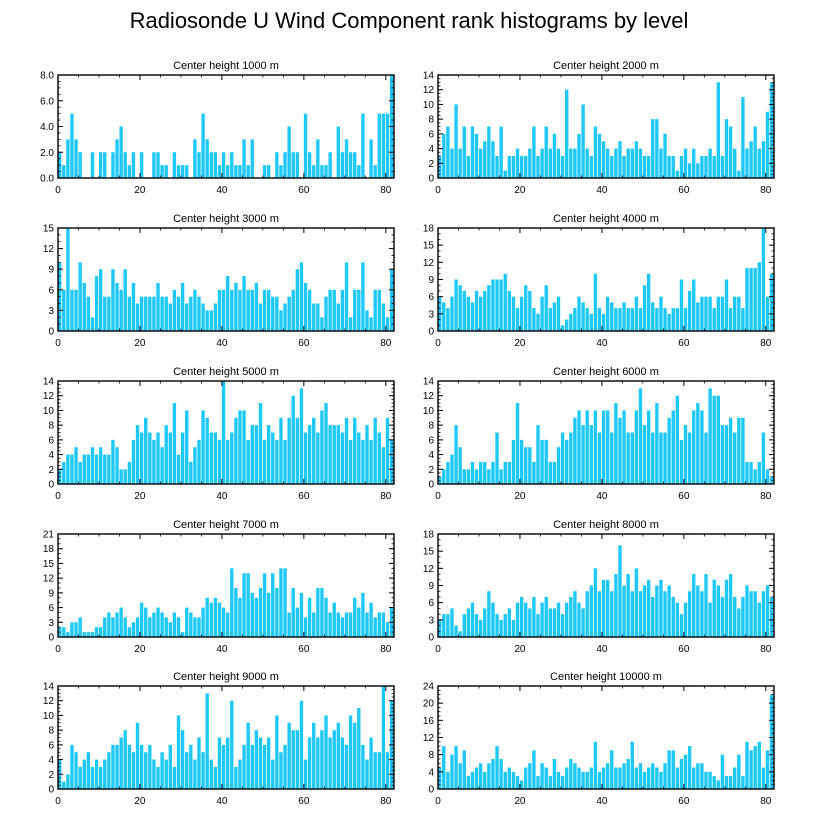 The image size is (818, 824). What do you see at coordinates (226, 372) in the screenshot?
I see `panel-title: Center height 5000 m` at bounding box center [226, 372].